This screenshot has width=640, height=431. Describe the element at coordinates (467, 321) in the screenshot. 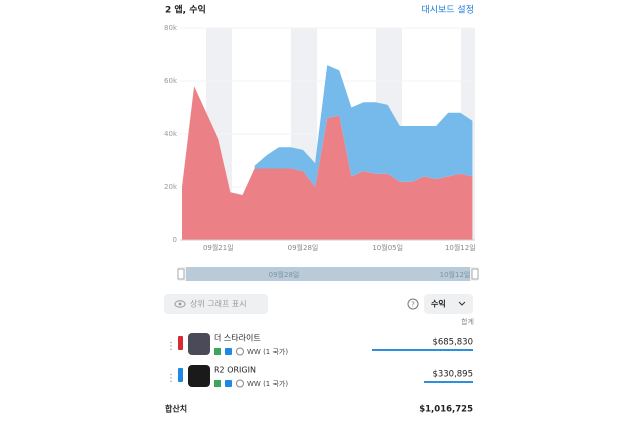

I see `total-header: 합계` at that location.